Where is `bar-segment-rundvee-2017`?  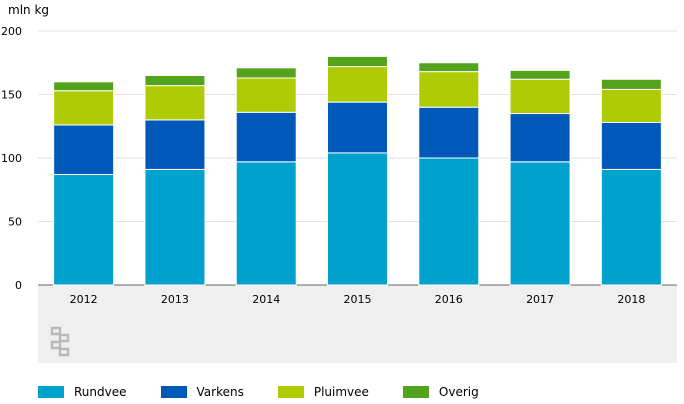
bar-segment-rundvee-2017 is located at coordinates (540, 223).